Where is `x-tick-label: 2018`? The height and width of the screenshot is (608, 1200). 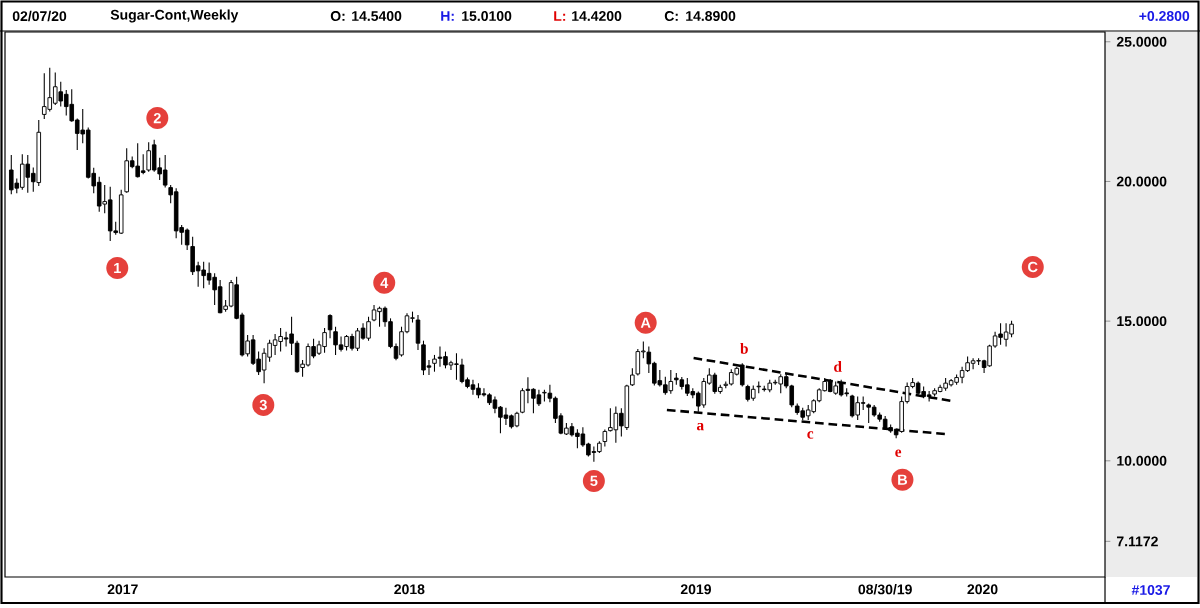
x-tick-label: 2018 is located at coordinates (409, 589).